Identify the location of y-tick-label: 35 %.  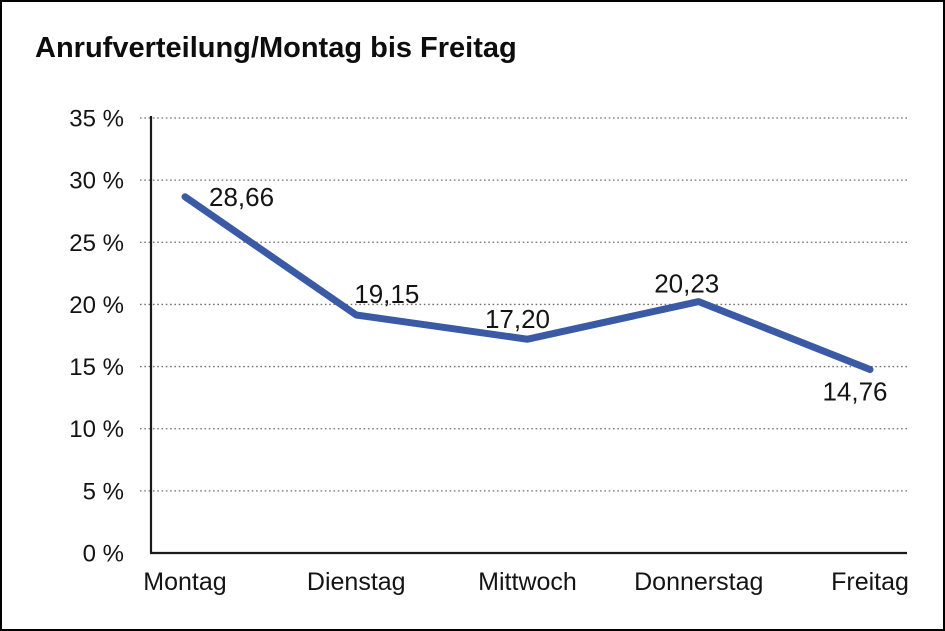
(96, 119).